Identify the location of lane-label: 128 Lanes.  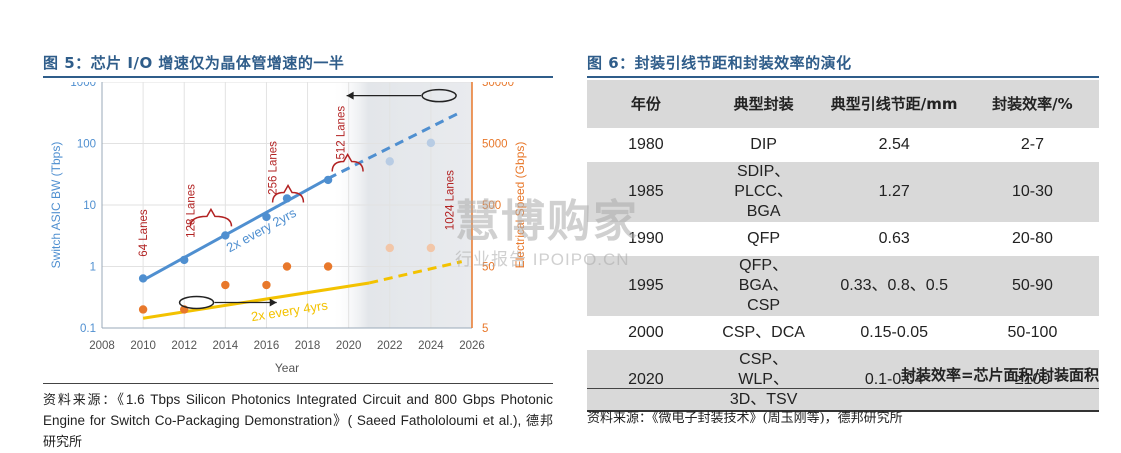
(191, 211).